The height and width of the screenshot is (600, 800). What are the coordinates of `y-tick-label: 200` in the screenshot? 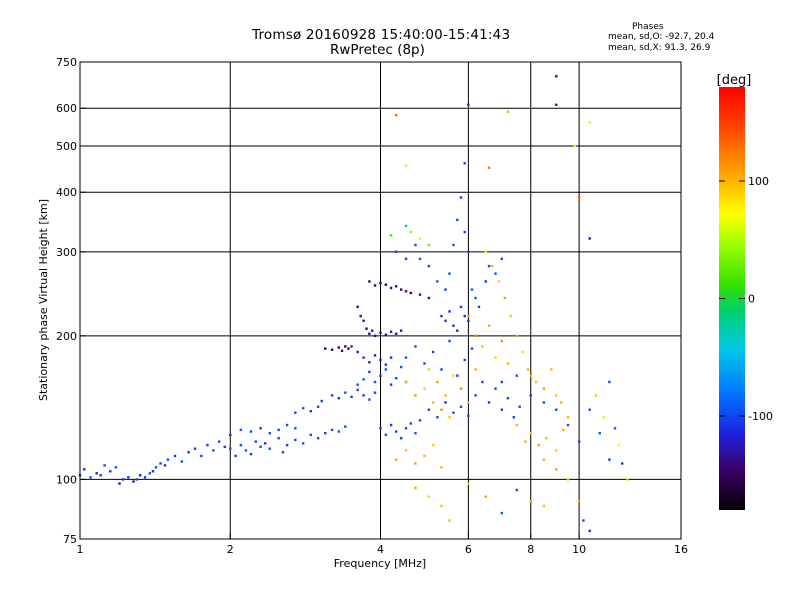 It's located at (66, 336).